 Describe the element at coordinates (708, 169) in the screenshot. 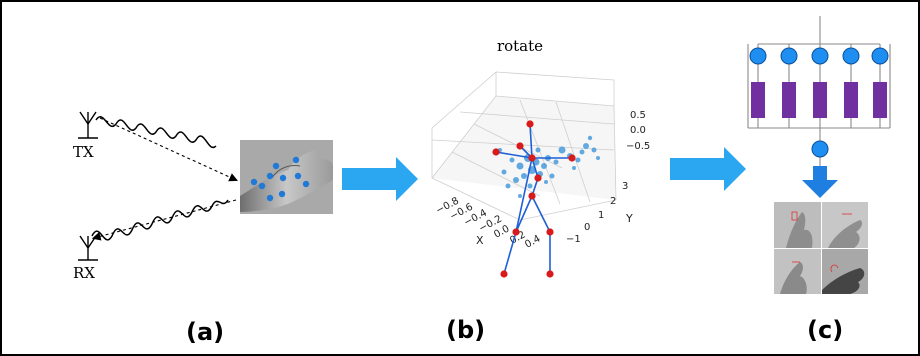

I see `flow-arrow-b-c` at that location.